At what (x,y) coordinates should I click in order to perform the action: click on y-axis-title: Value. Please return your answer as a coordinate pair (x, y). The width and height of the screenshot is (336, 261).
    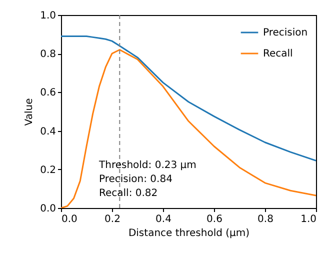
    Looking at the image, I should click on (30, 112).